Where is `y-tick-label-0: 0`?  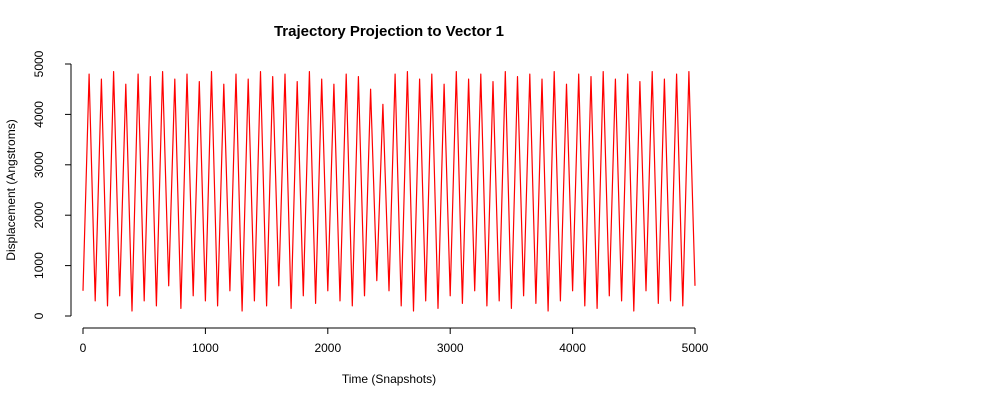
y-tick-label-0: 0 is located at coordinates (39, 315).